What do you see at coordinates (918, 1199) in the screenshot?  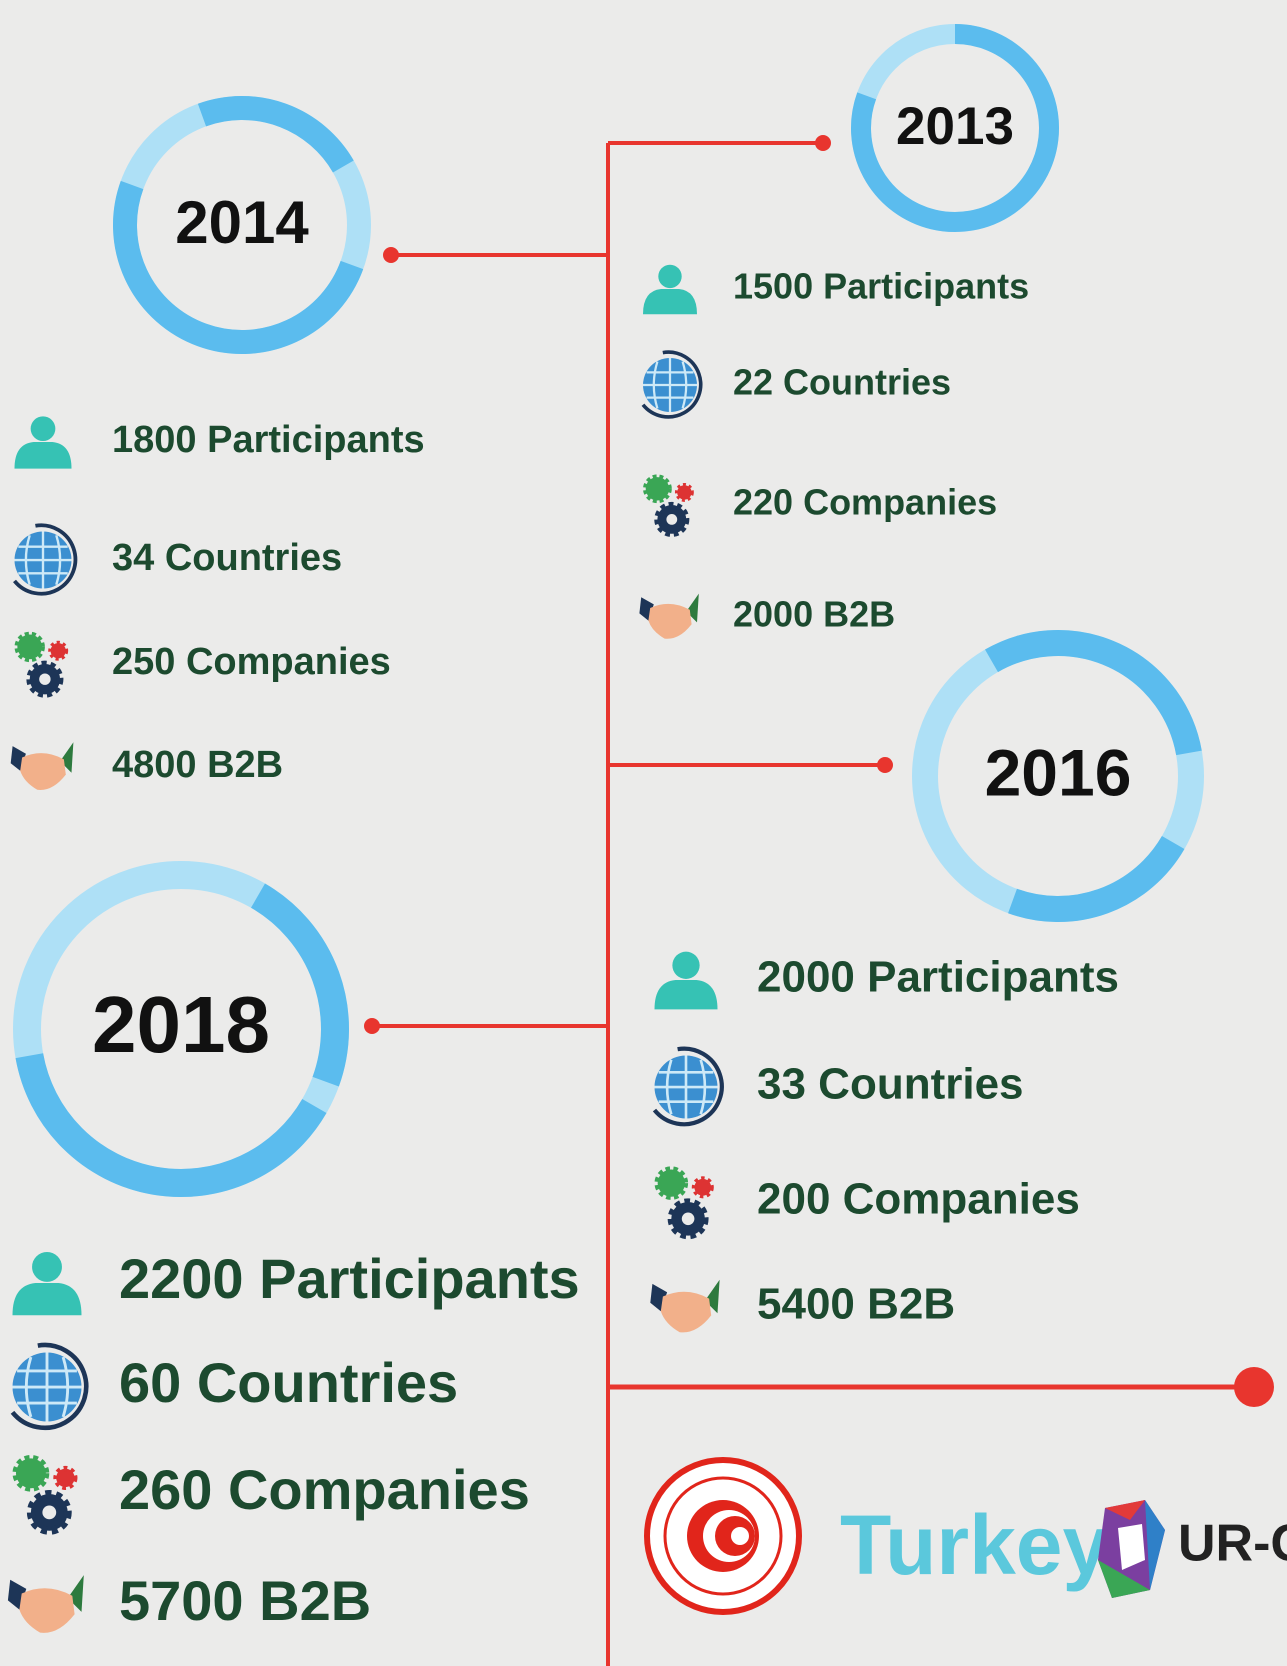 I see `stat-label: 200 Companies` at bounding box center [918, 1199].